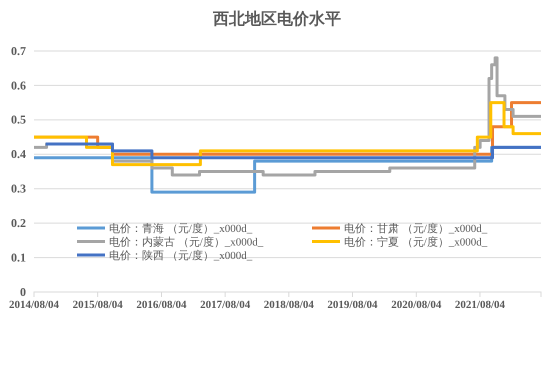  What do you see at coordinates (18, 223) in the screenshot?
I see `y-tick-label: 0.2` at bounding box center [18, 223].